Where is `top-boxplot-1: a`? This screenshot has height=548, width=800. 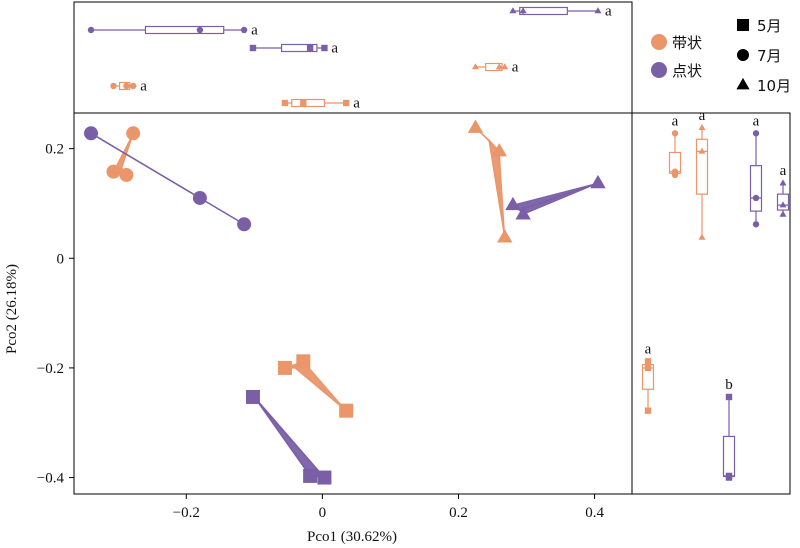 top-boxplot-1: a is located at coordinates (172, 31).